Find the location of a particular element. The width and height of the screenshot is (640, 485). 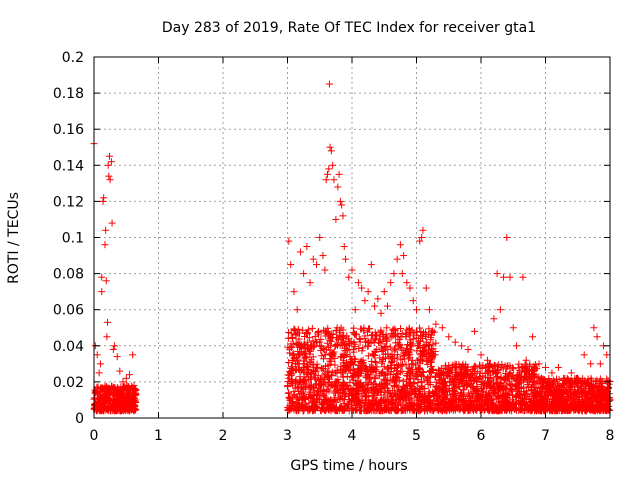

x-tick-label: 0 is located at coordinates (94, 436).